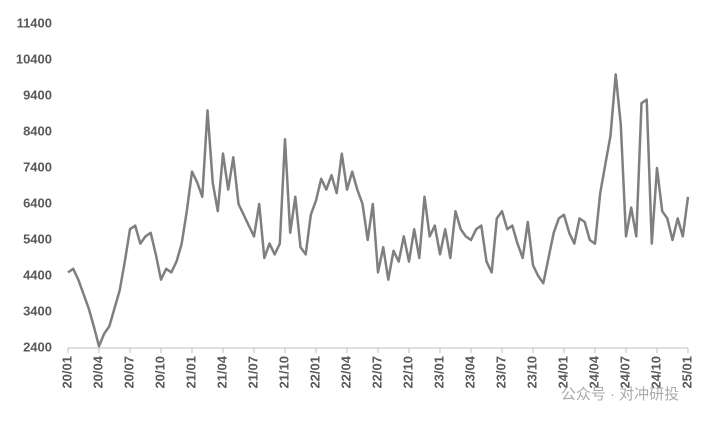  What do you see at coordinates (37, 130) in the screenshot?
I see `y-tick-label: 8400` at bounding box center [37, 130].